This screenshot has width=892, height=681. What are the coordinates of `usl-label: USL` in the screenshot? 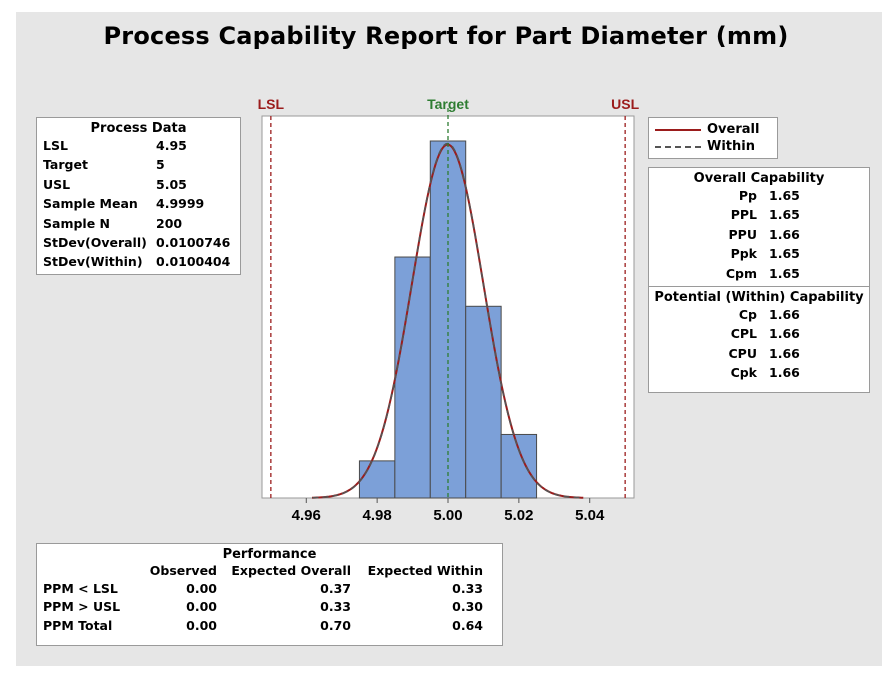 It's located at (625, 104).